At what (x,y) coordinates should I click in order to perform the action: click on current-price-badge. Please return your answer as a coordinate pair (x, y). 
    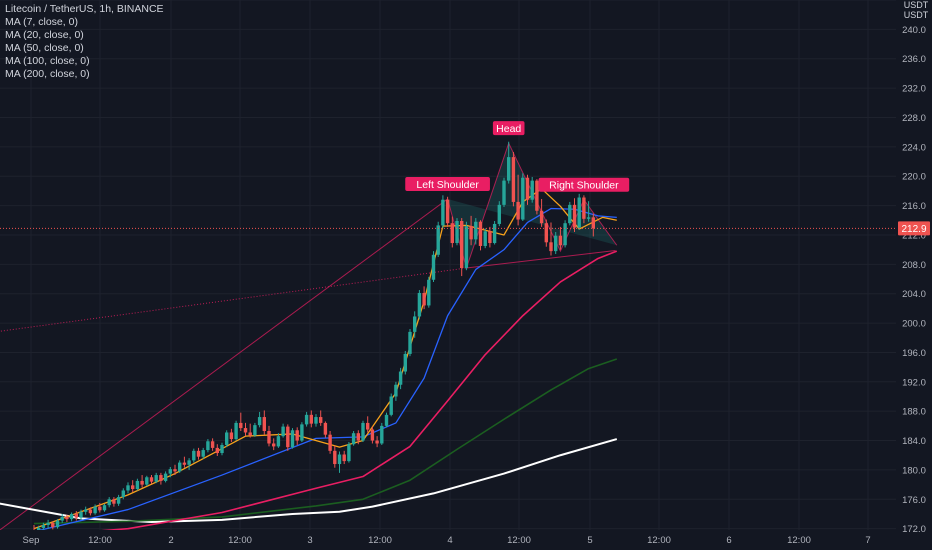
    Looking at the image, I should click on (914, 228).